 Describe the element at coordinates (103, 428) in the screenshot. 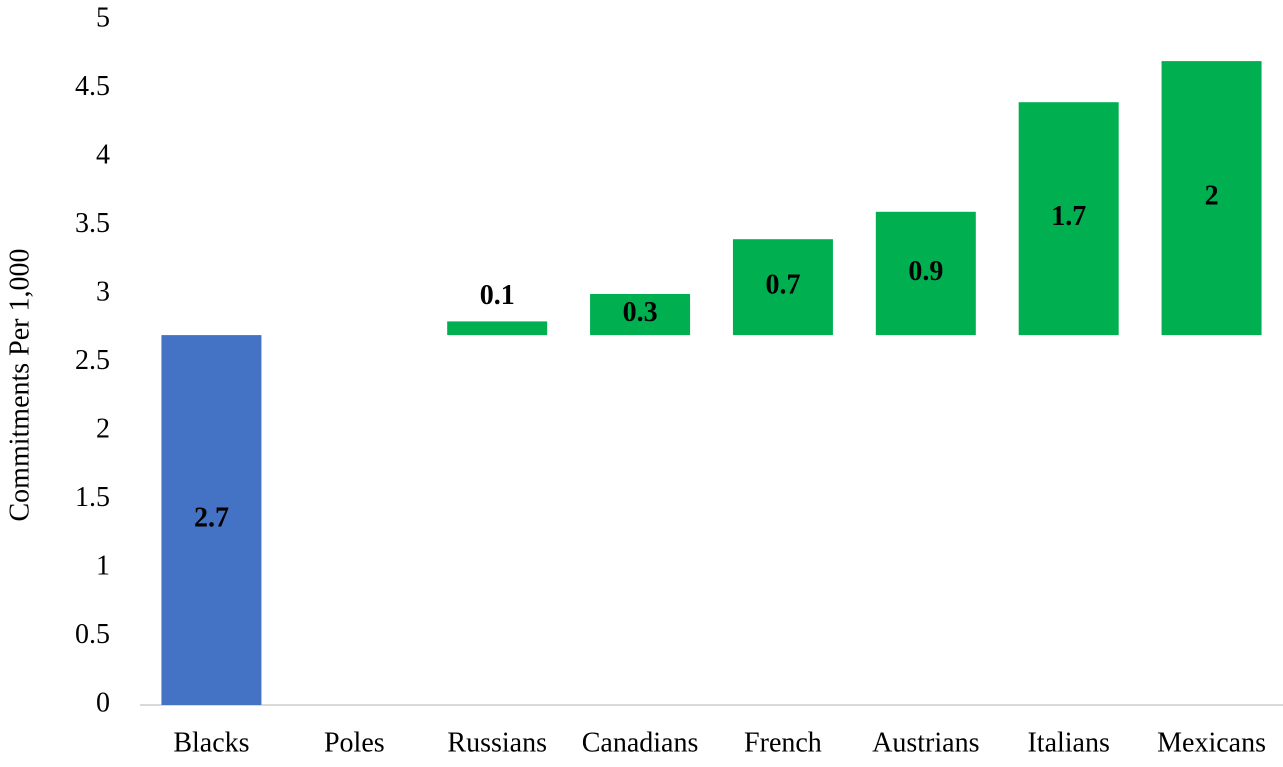

I see `y-tick-label: 2` at that location.